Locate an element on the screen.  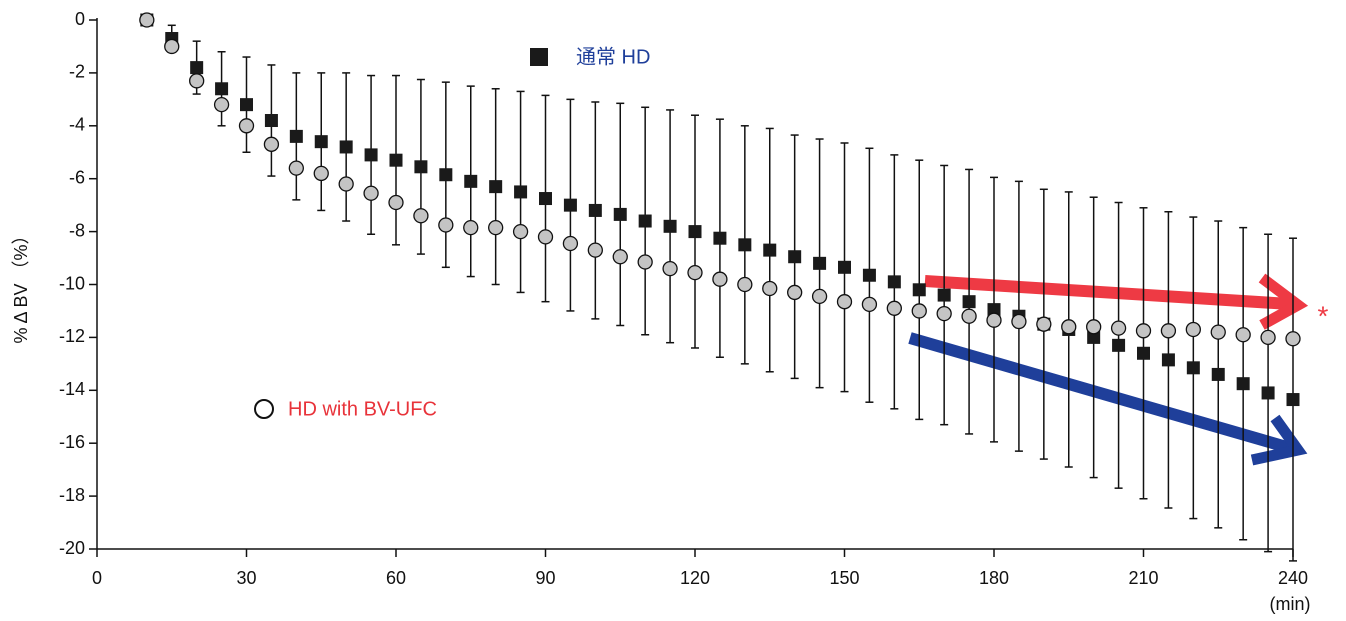
y-tick-label: -20 is located at coordinates (72, 548).